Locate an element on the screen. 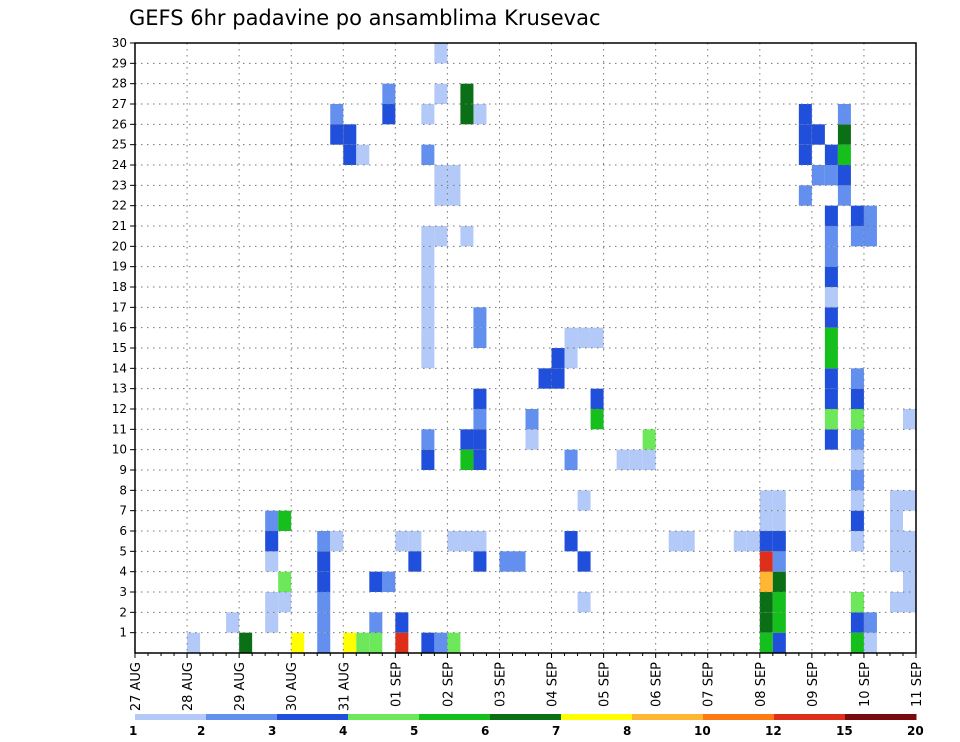 The height and width of the screenshot is (742, 960). x-tick-label: 27 AUG is located at coordinates (136, 686).